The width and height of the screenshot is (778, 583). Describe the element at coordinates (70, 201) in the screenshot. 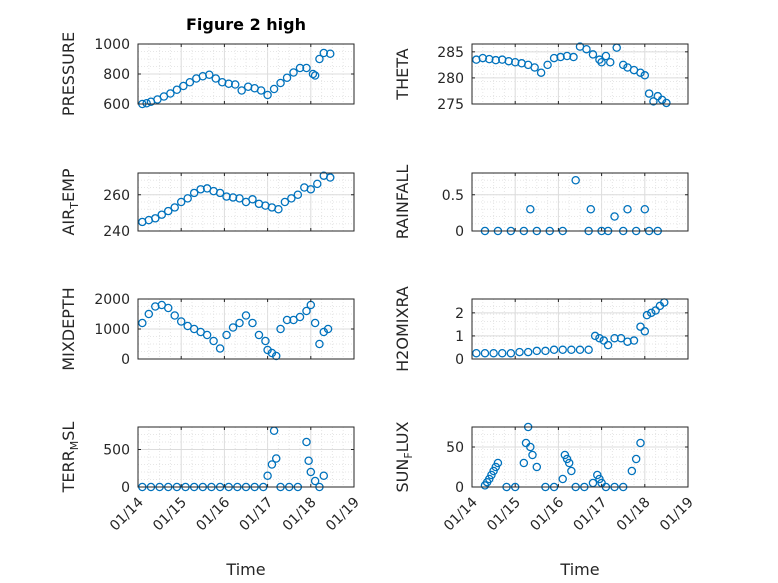

I see `ylabel-3: AIRTEMP` at that location.